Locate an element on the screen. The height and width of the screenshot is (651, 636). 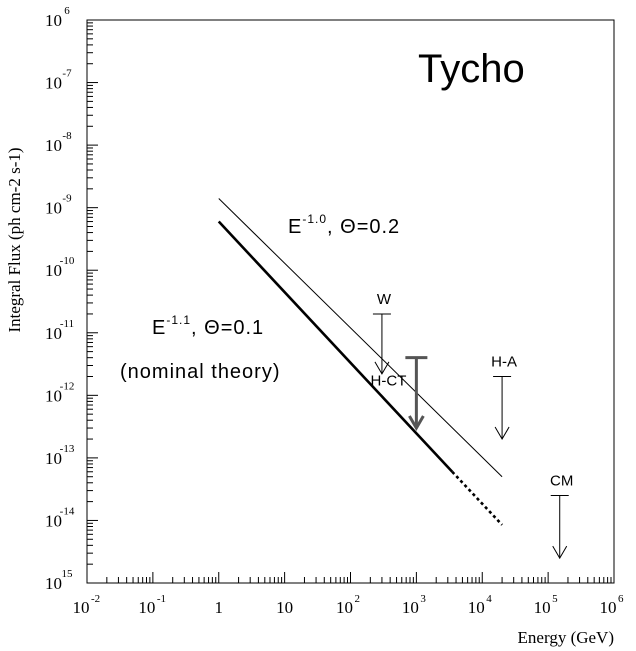
upper-limits: W H-CT H-A CM is located at coordinates (472, 425).